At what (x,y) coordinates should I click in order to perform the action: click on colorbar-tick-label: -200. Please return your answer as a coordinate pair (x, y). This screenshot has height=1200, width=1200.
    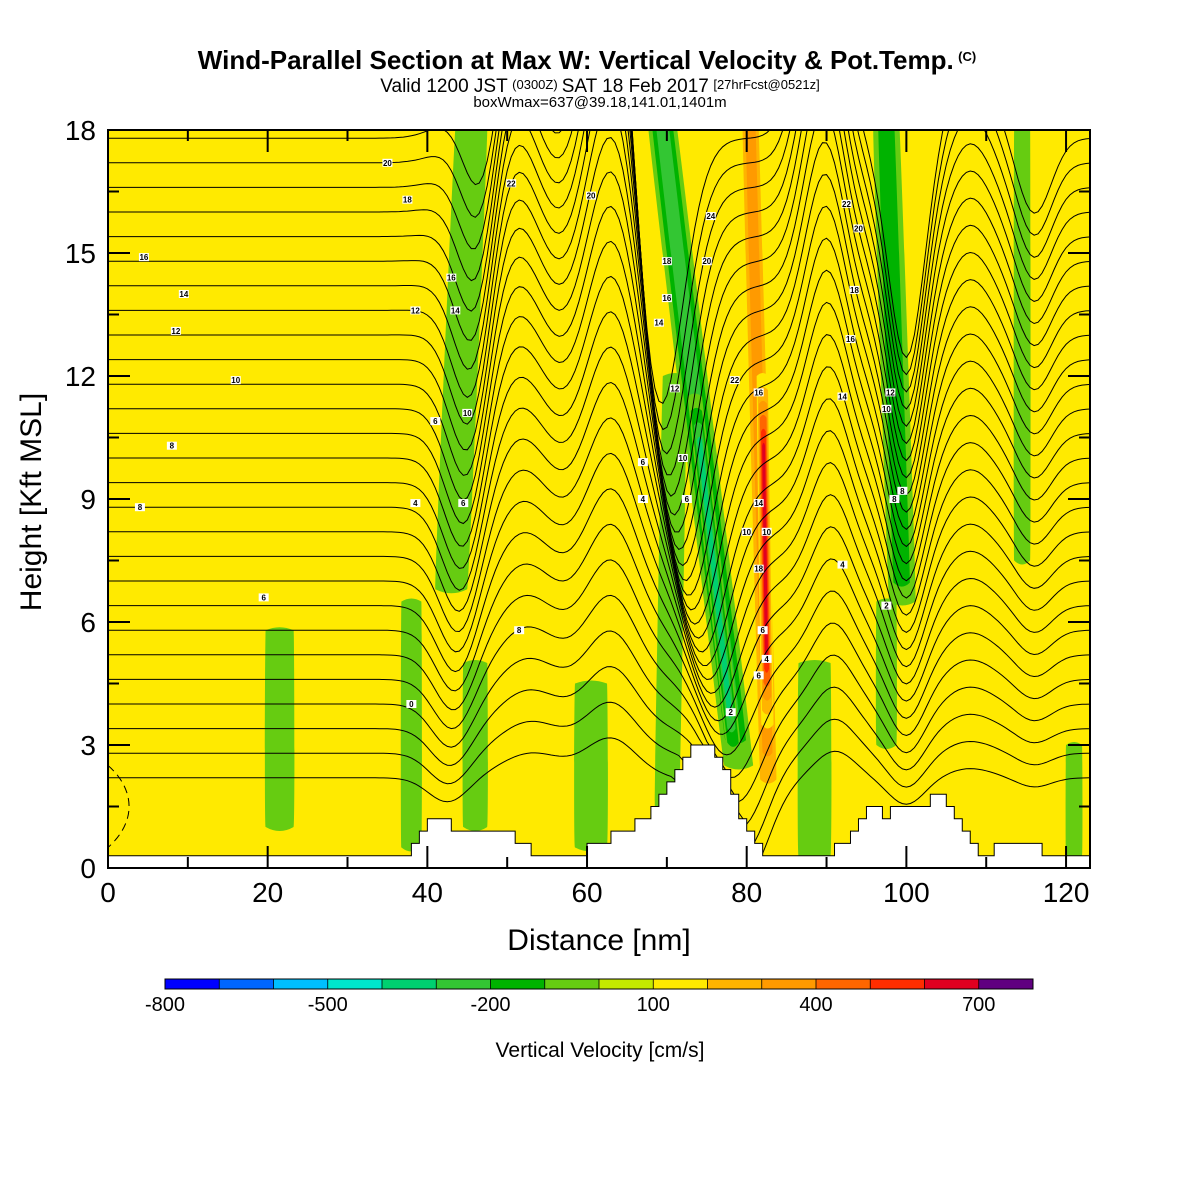
    Looking at the image, I should click on (490, 1005).